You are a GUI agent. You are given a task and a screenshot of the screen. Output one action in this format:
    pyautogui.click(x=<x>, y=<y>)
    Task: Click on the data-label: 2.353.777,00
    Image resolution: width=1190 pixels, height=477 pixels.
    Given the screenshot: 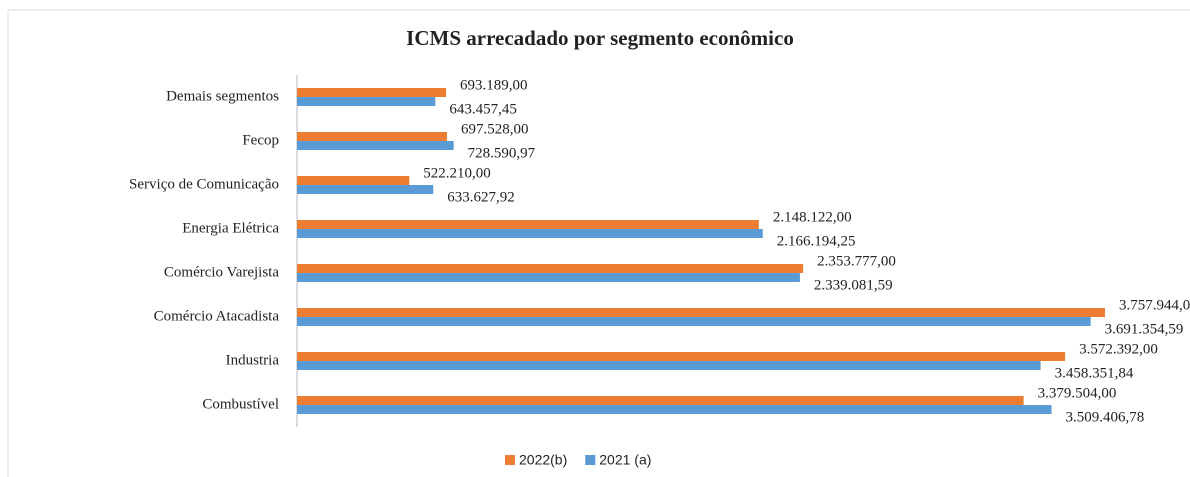 What is the action you would take?
    pyautogui.click(x=856, y=261)
    